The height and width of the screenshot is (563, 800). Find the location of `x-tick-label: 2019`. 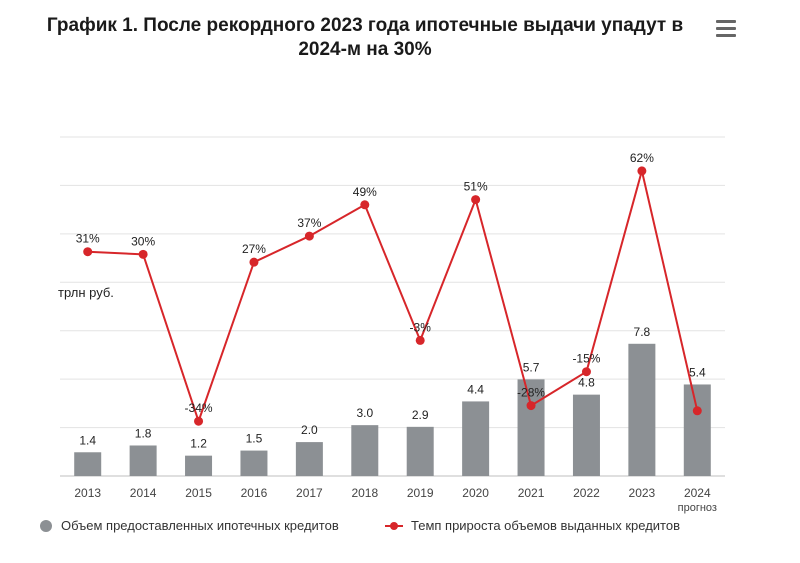

x-tick-label: 2019 is located at coordinates (420, 493).